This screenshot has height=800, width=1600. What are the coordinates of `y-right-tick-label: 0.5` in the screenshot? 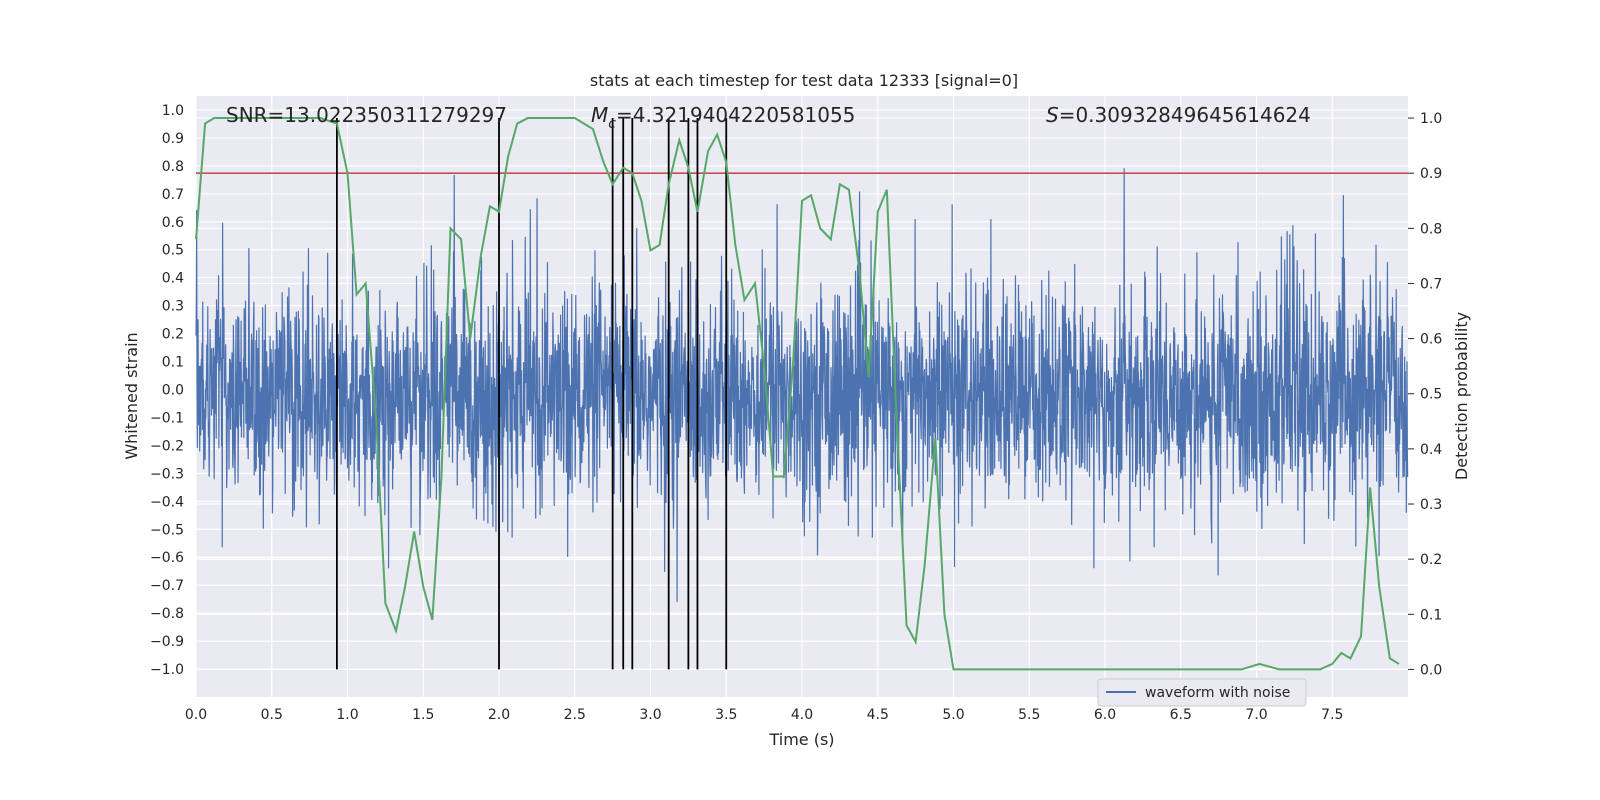 It's located at (1431, 395).